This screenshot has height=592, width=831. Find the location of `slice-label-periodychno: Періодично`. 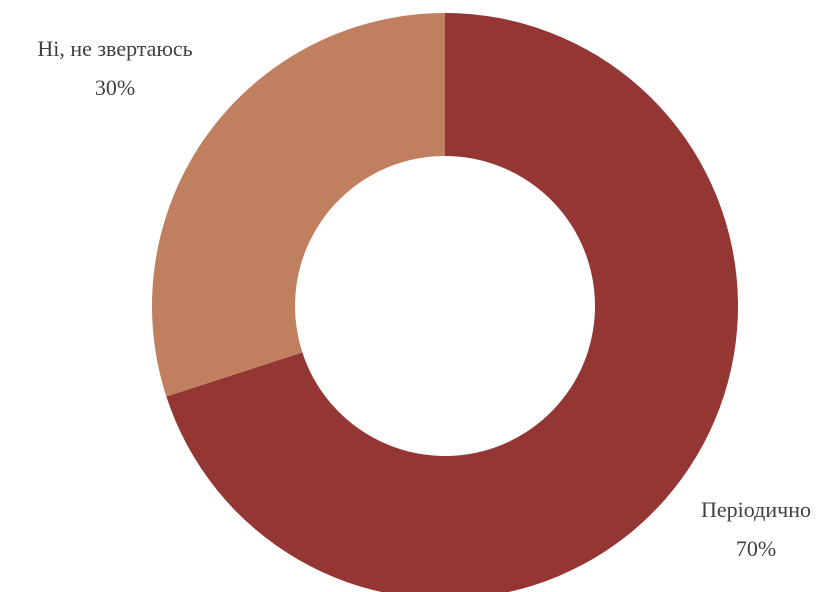

slice-label-periodychno: Періодично is located at coordinates (756, 509).